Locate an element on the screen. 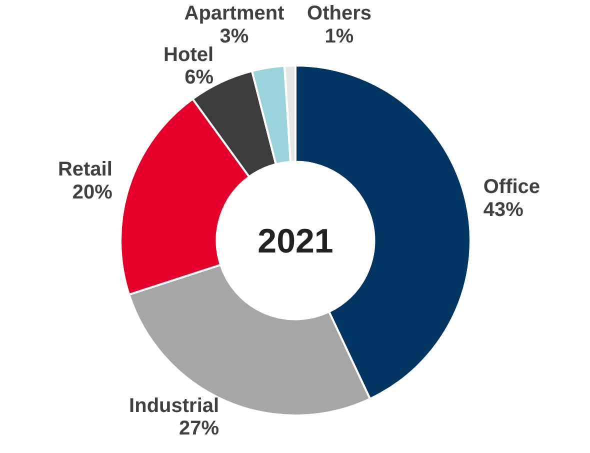 Image resolution: width=590 pixels, height=453 pixels. slice-label: Others is located at coordinates (339, 13).